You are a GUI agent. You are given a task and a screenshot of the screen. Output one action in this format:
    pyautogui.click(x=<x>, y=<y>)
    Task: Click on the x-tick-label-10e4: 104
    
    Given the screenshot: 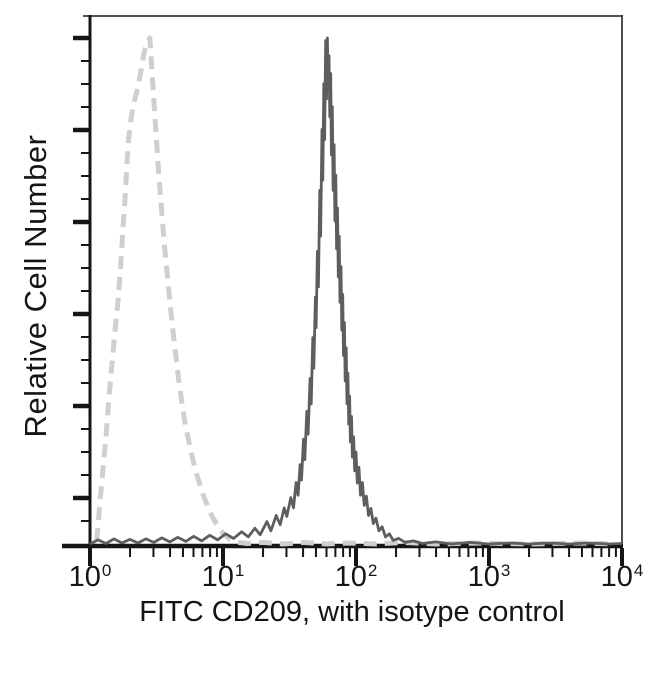 What is the action you would take?
    pyautogui.click(x=622, y=577)
    